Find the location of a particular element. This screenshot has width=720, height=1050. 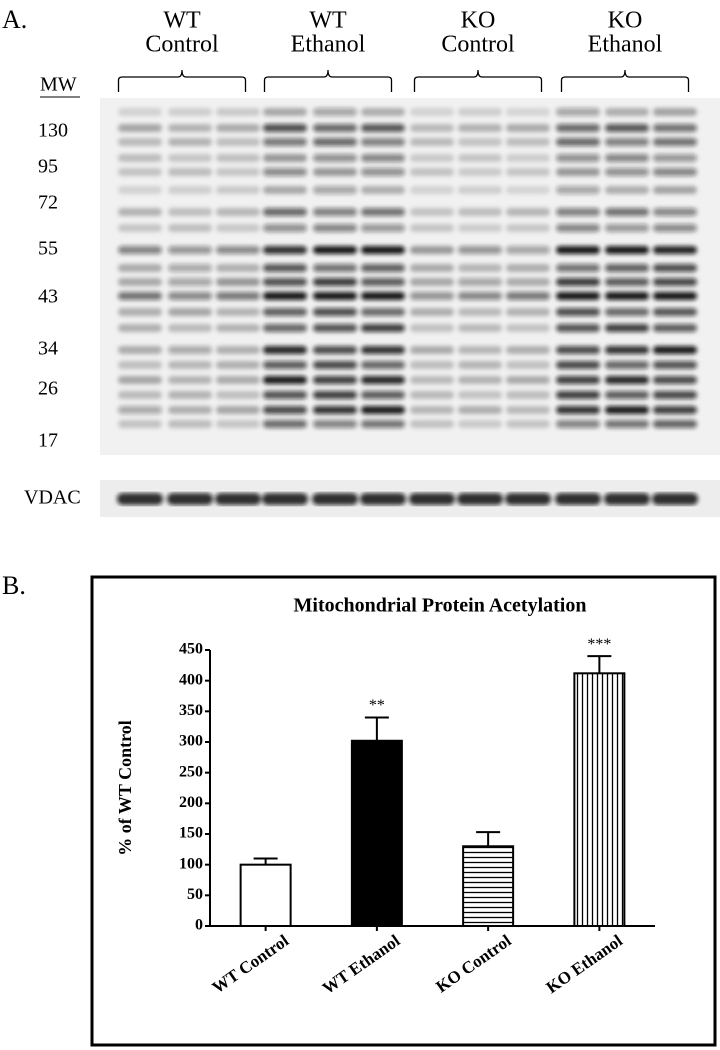

y-tick-label: 200 is located at coordinates (191, 802).